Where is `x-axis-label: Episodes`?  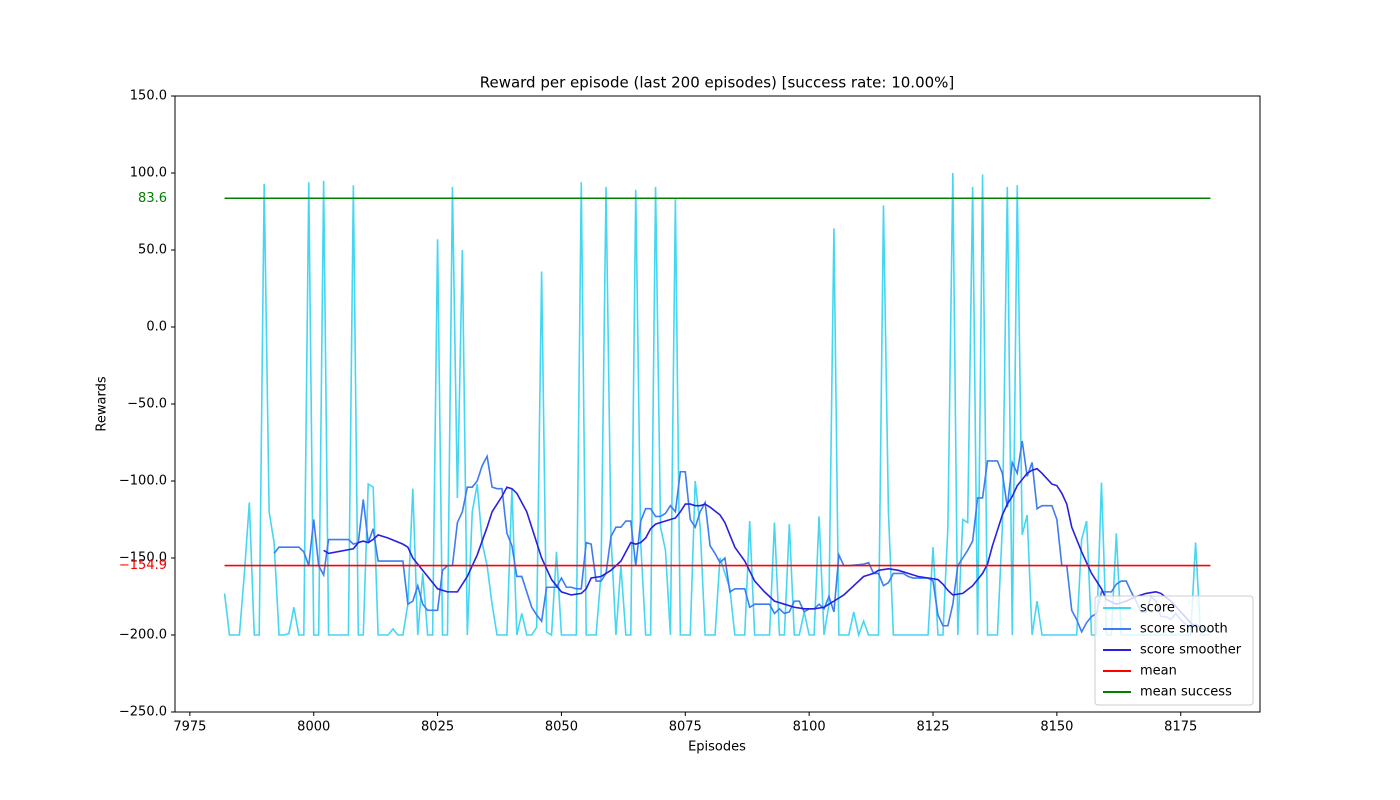
x-axis-label: Episodes is located at coordinates (717, 747).